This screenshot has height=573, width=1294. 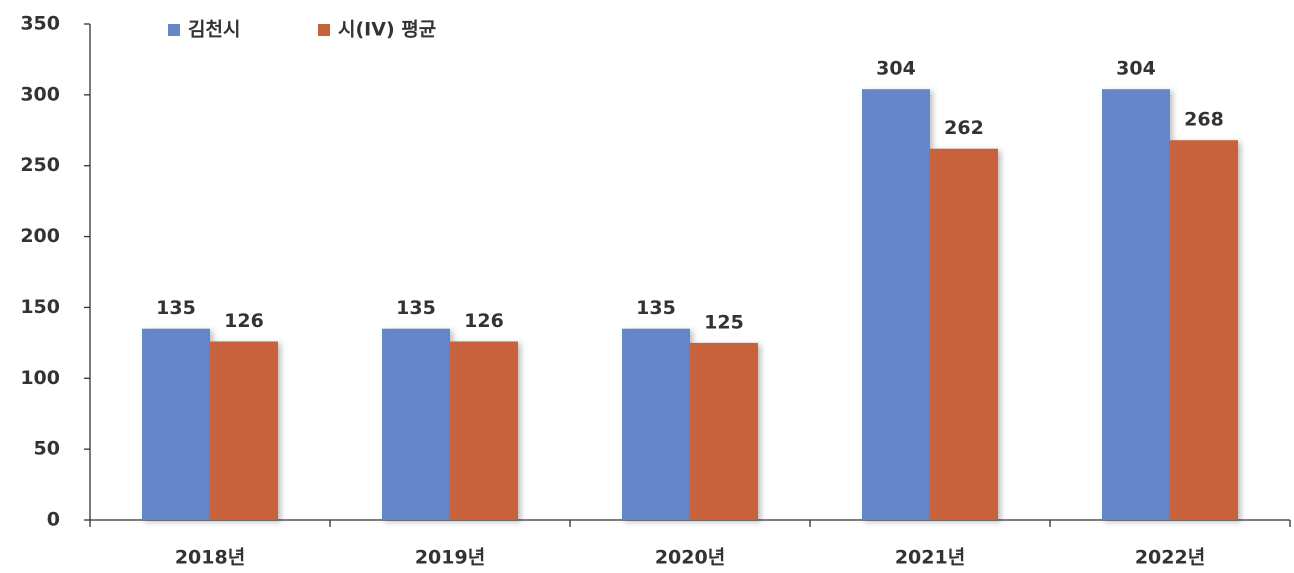 I want to click on y-tick-label: 0, so click(x=53, y=520).